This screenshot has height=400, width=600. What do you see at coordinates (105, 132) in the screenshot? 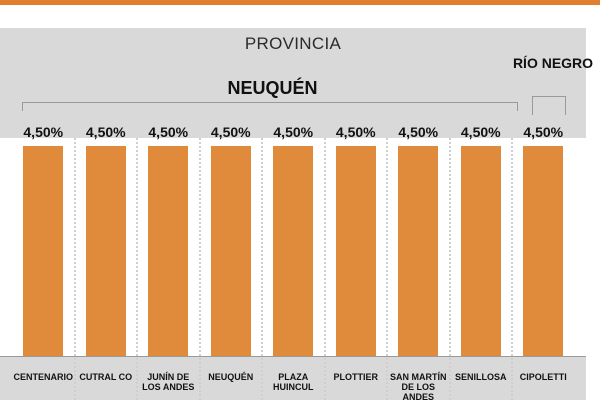
I see `value-label-cutral-co: 4,50%` at bounding box center [105, 132].